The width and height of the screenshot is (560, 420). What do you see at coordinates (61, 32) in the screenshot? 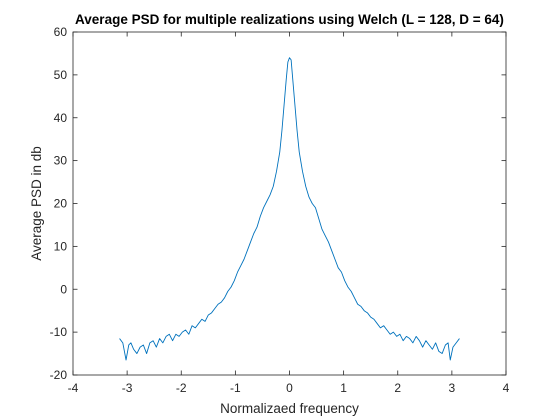
I see `y-tick-label: 60` at bounding box center [61, 32].